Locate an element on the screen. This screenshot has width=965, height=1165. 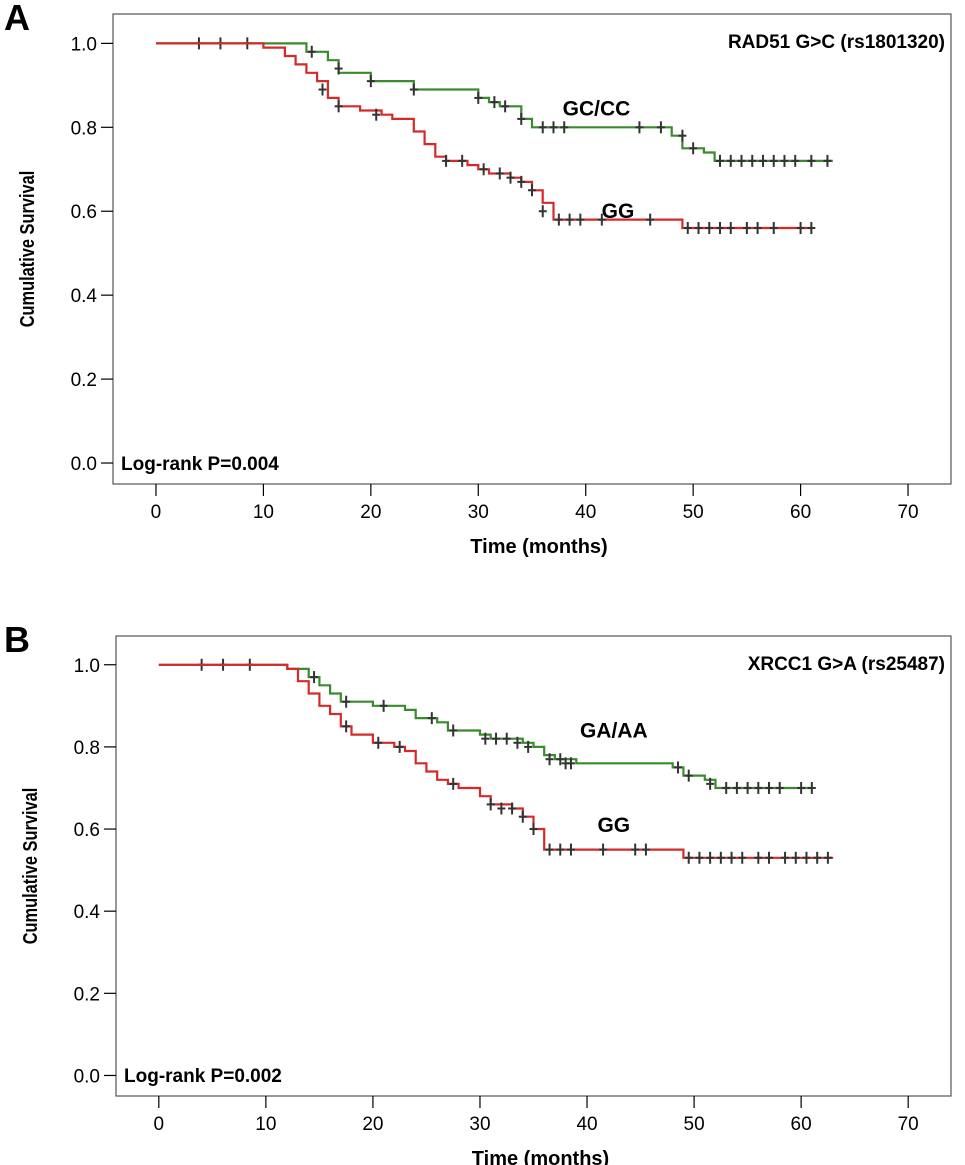
y-tick-label: 0.0 is located at coordinates (87, 1076).